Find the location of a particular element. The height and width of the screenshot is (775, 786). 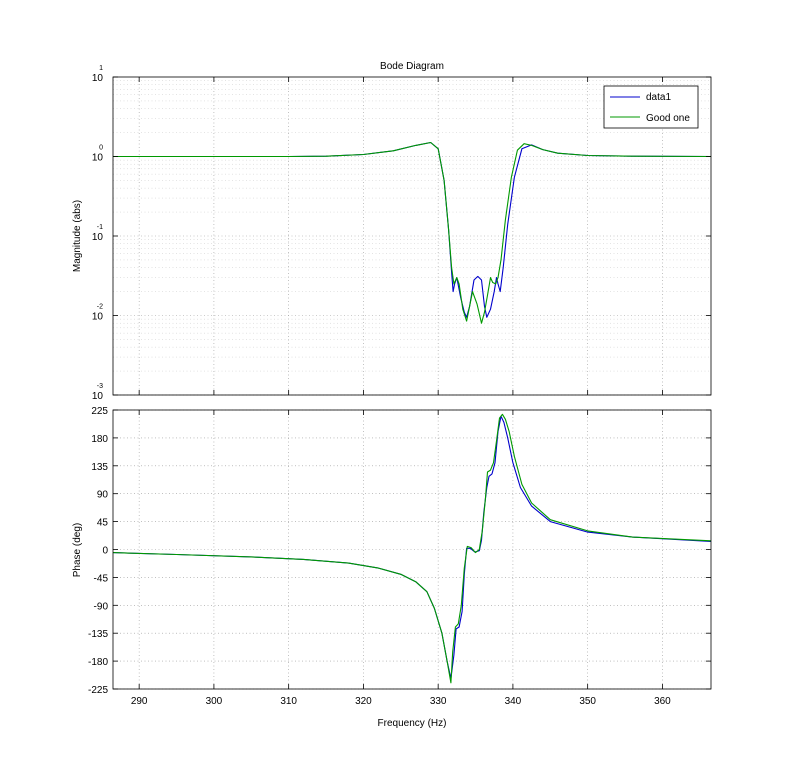

phase-ytick-label: 135 is located at coordinates (99, 467).